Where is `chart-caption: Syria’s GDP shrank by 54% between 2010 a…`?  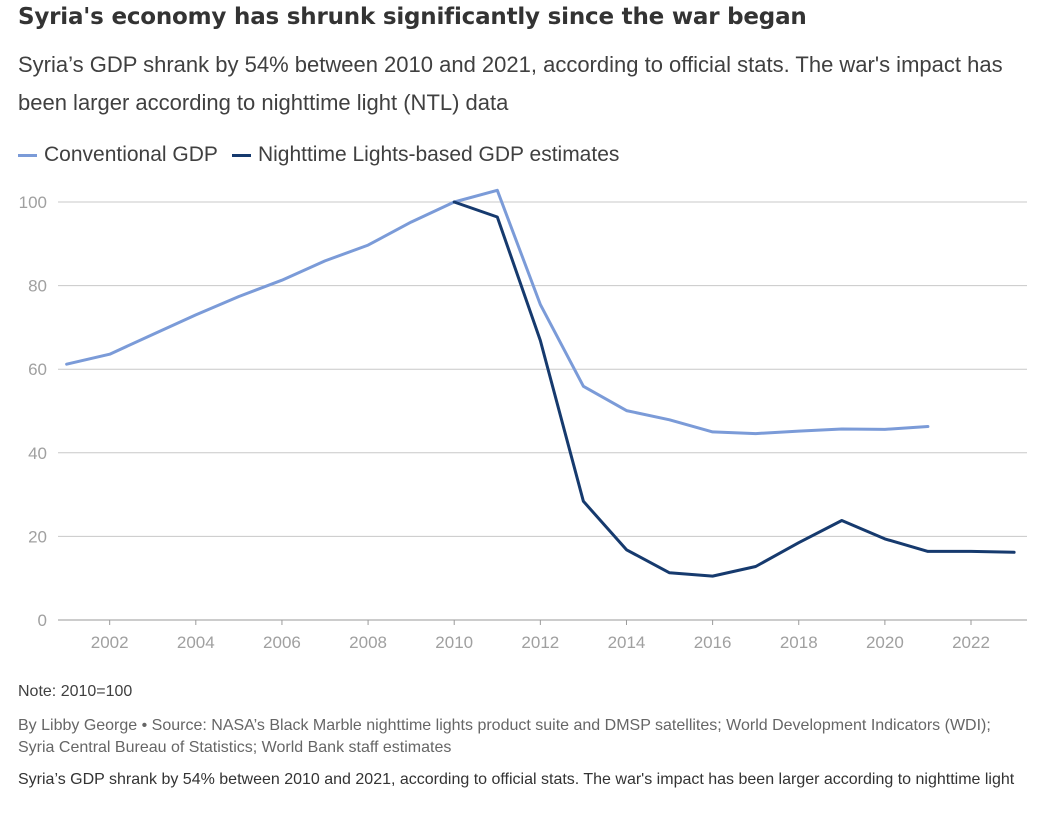 chart-caption: Syria’s GDP shrank by 54% between 2010 a… is located at coordinates (516, 779).